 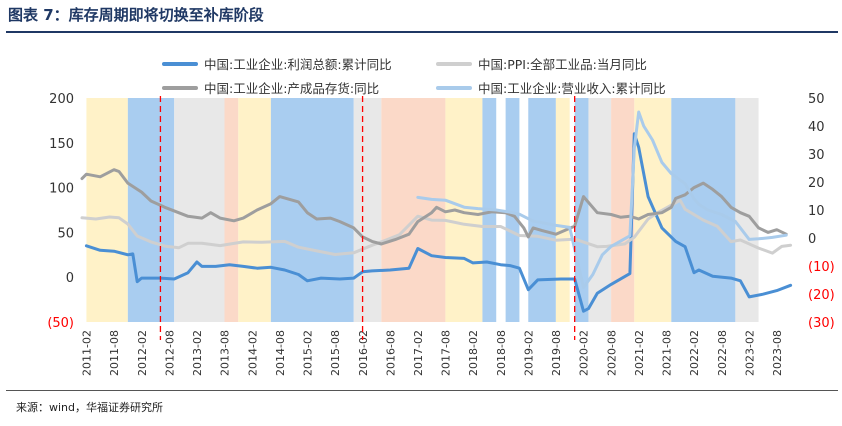 I want to click on x-tick-label: 2016-08, so click(x=390, y=353).